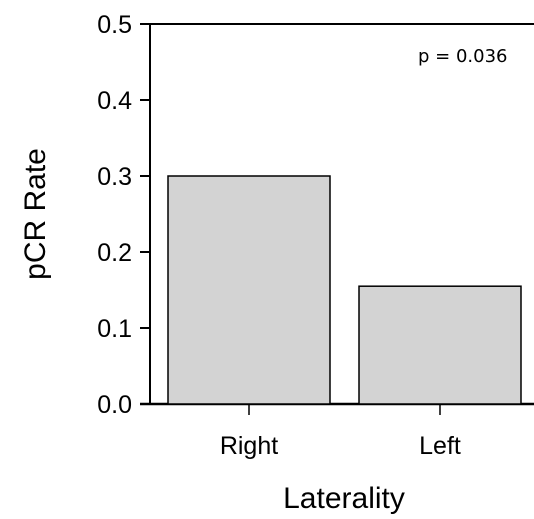 The width and height of the screenshot is (534, 519). Describe the element at coordinates (114, 405) in the screenshot. I see `y-tick-label: 0.0` at that location.